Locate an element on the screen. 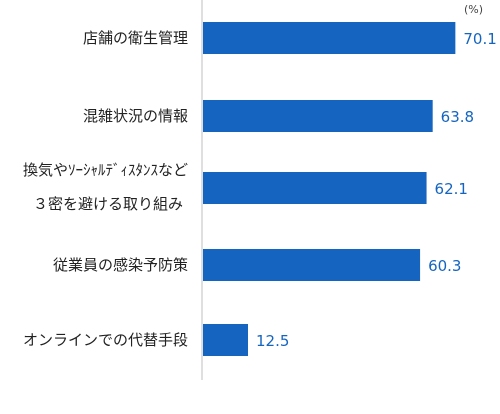 This screenshot has height=414, width=500. category-label-2-line-1: ３密を避ける取り組み is located at coordinates (108, 204).